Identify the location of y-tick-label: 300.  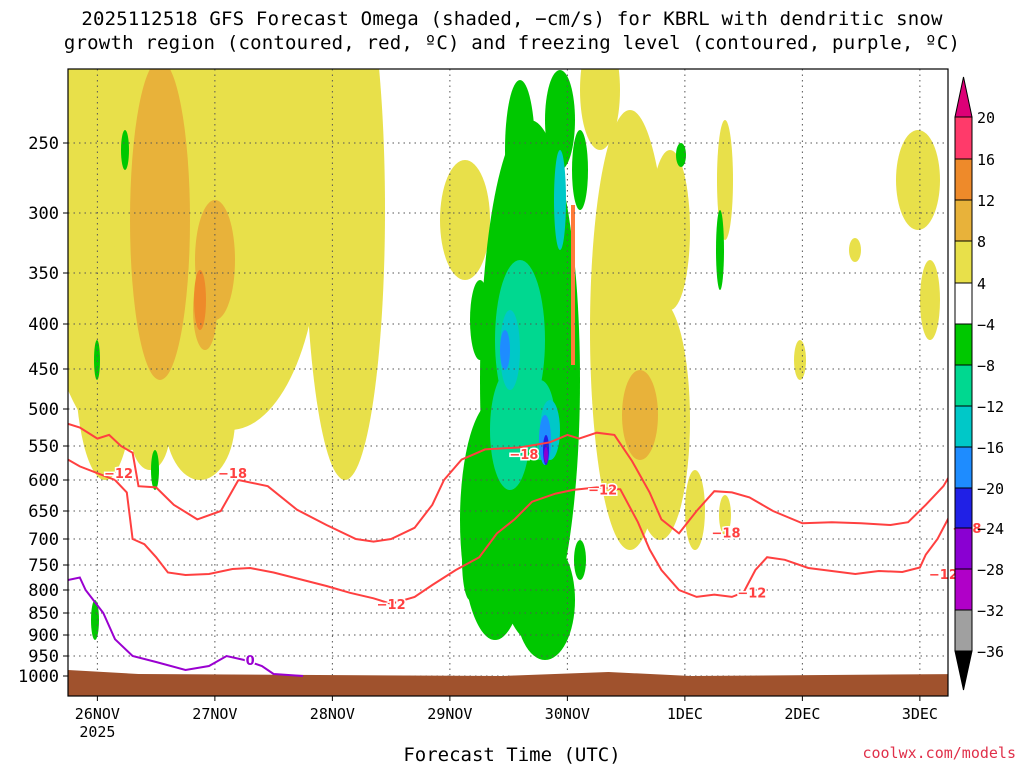
(43, 214).